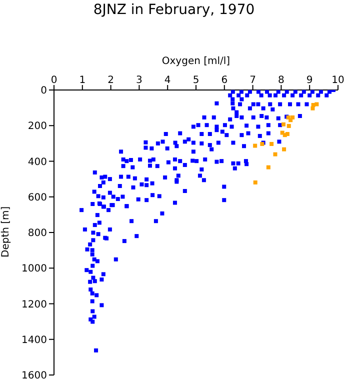 The width and height of the screenshot is (348, 384). What do you see at coordinates (174, 10) in the screenshot?
I see `chart-title: 8JNZ in February, 1970` at bounding box center [174, 10].